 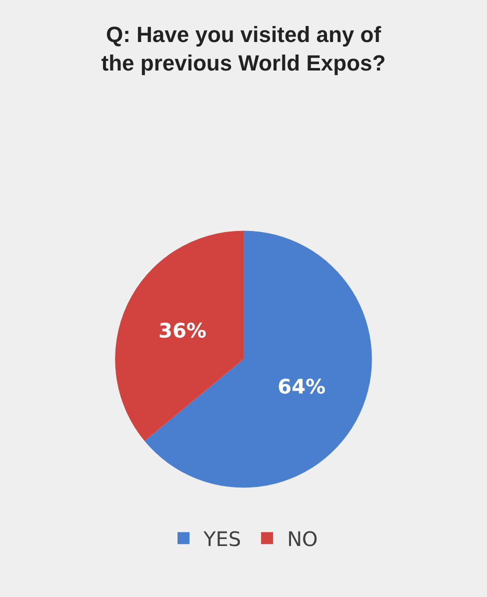 What do you see at coordinates (302, 538) in the screenshot?
I see `legend-label: NO` at bounding box center [302, 538].